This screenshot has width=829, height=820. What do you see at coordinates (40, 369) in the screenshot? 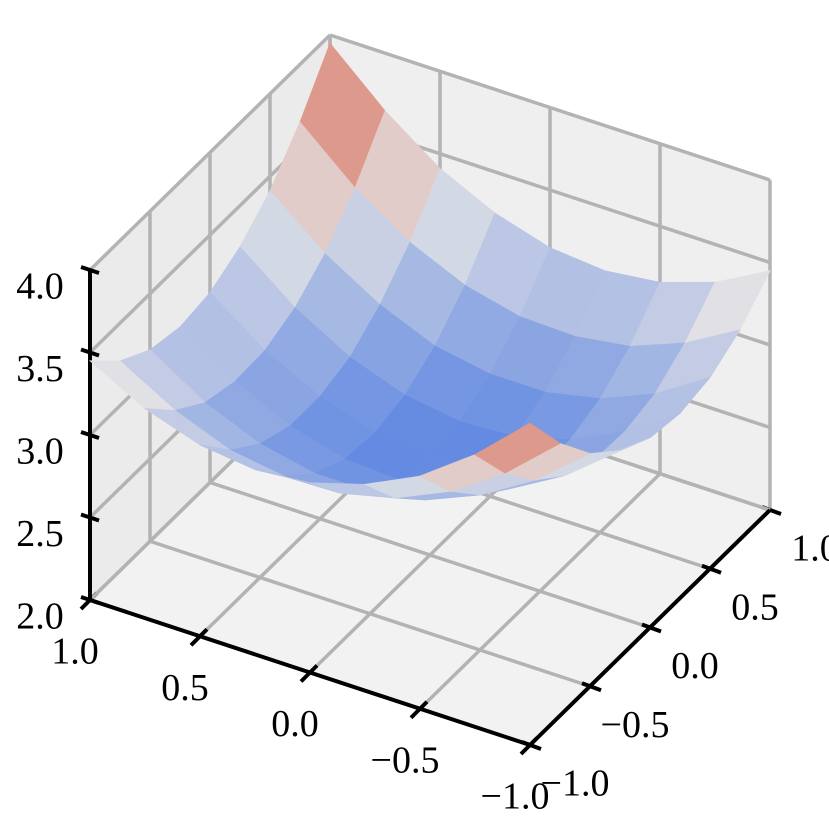
I see `z-tick-label: 3.5` at bounding box center [40, 369].